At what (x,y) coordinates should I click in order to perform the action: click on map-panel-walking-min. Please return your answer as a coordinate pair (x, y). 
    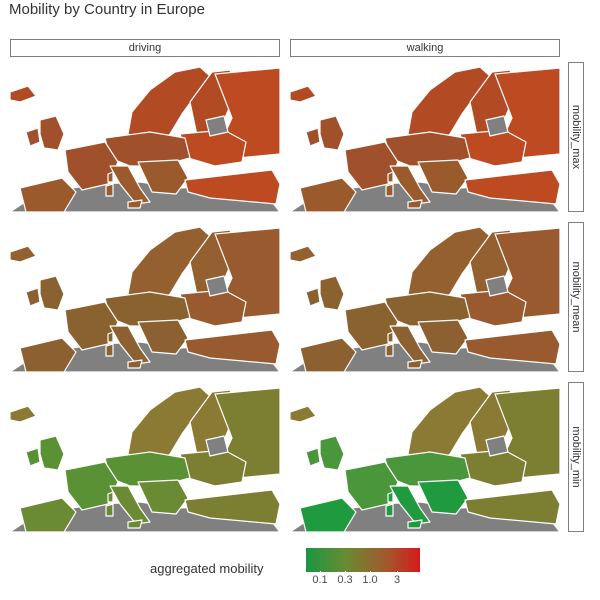
    Looking at the image, I should click on (425, 457).